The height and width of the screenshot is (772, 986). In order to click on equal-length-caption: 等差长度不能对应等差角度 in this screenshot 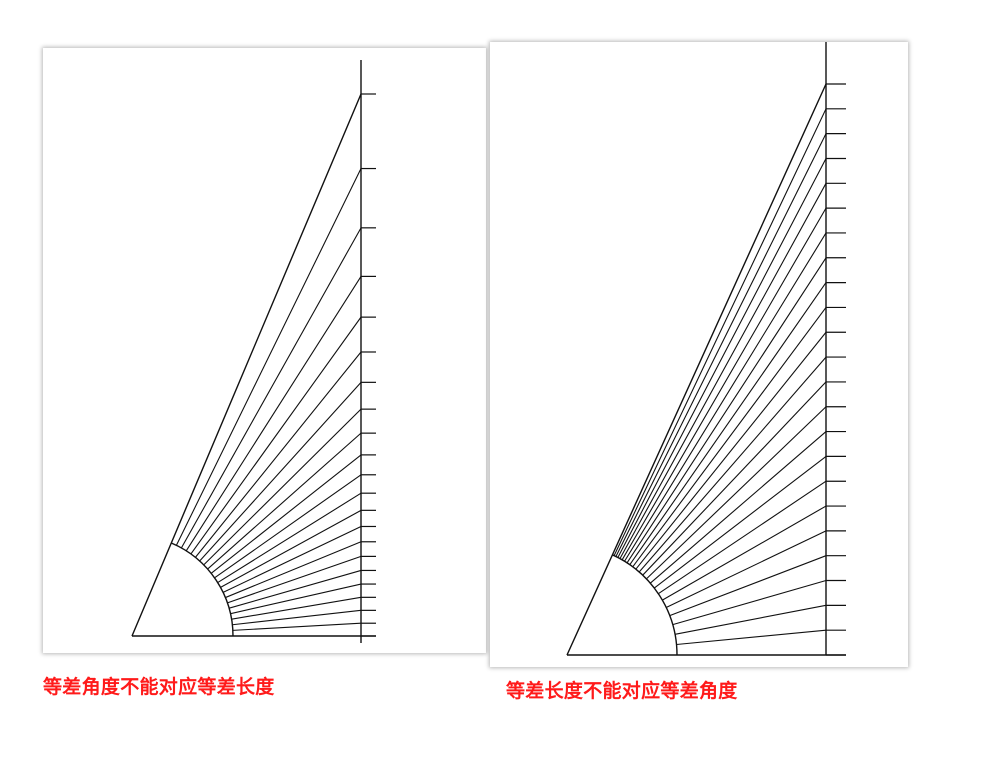, I will do `click(622, 691)`.